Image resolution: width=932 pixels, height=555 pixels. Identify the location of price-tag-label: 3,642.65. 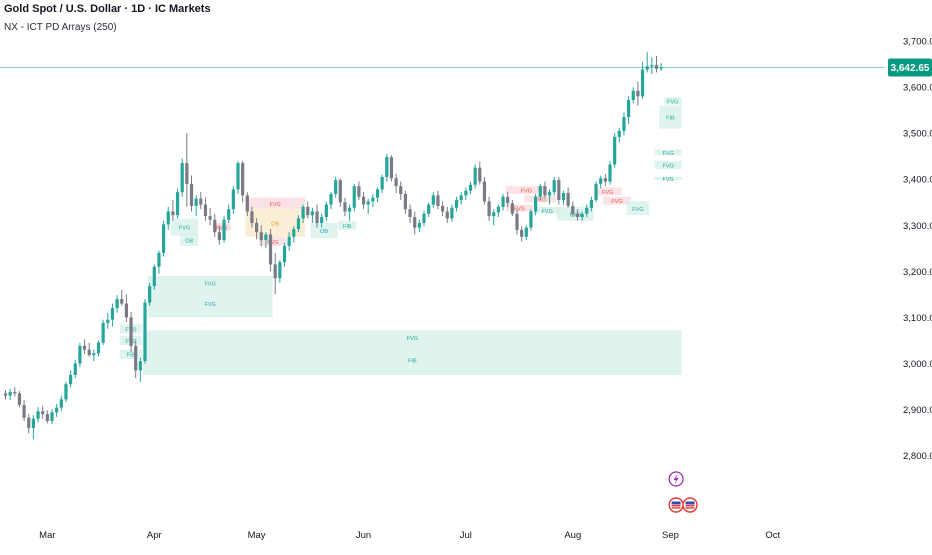
(910, 68).